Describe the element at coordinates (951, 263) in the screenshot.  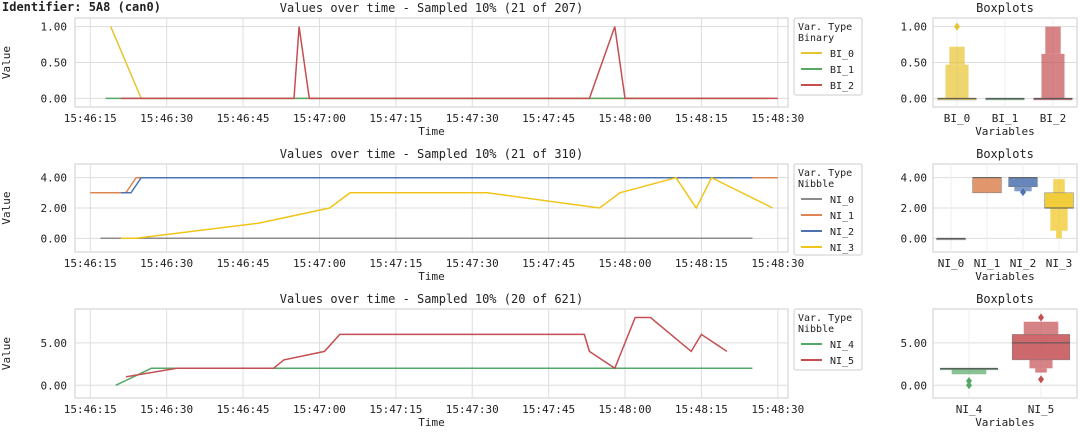
I see `x-tick-label: NI_0` at that location.